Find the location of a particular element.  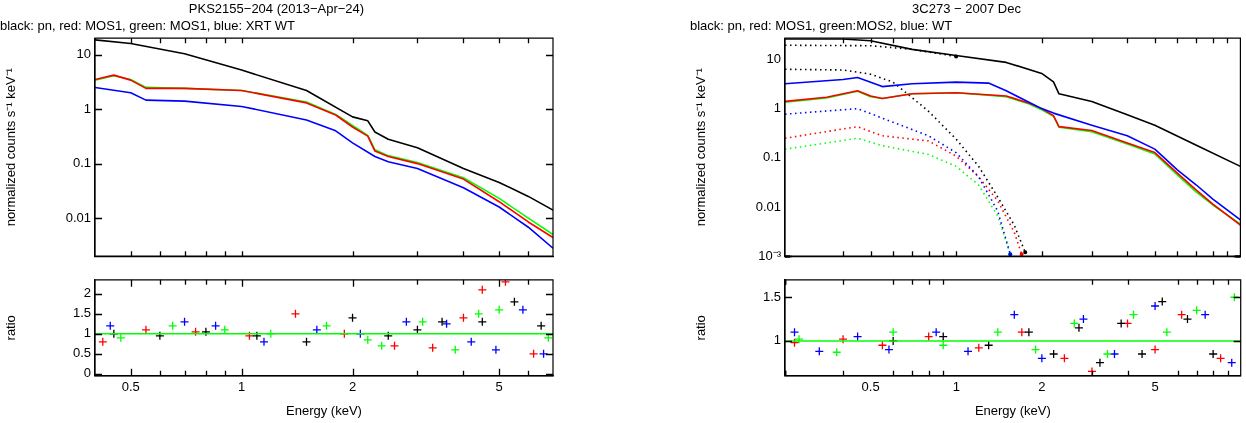

chart-title: 3C273 − 2007 Dec is located at coordinates (967, 9).